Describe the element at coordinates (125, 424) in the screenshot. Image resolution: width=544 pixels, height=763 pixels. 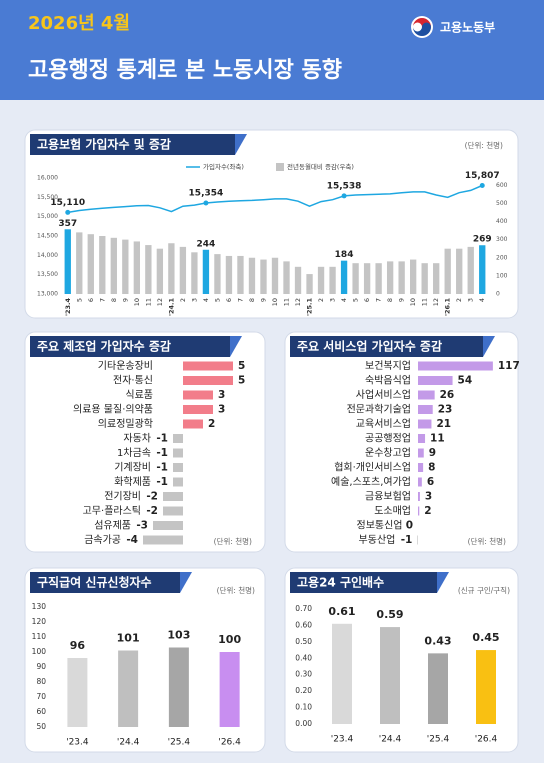
I see `category-label: 의료정밀광학` at that location.